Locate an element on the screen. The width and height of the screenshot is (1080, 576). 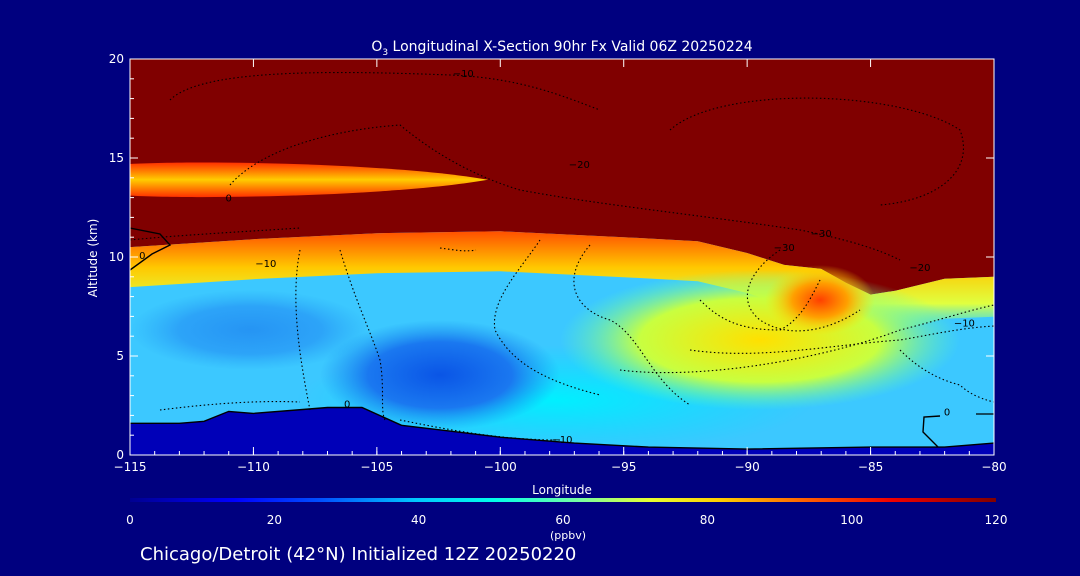
y-tick-label: 10 is located at coordinates (116, 257).